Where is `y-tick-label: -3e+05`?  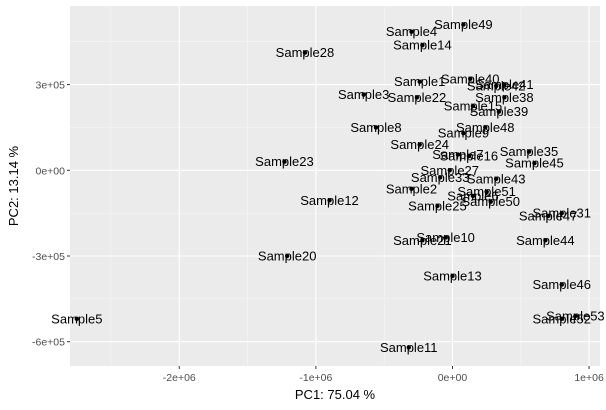 y-tick-label: -3e+05 is located at coordinates (48, 257).